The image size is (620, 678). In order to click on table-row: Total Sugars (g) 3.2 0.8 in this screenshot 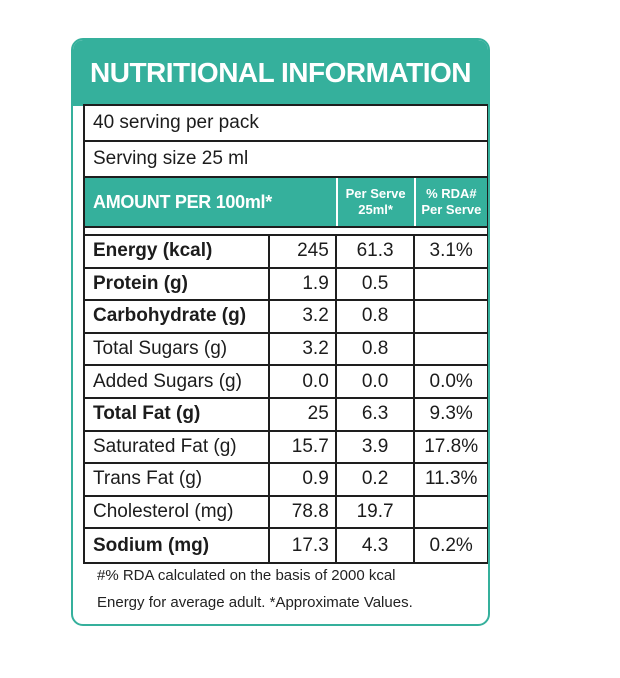, I will do `click(286, 350)`.